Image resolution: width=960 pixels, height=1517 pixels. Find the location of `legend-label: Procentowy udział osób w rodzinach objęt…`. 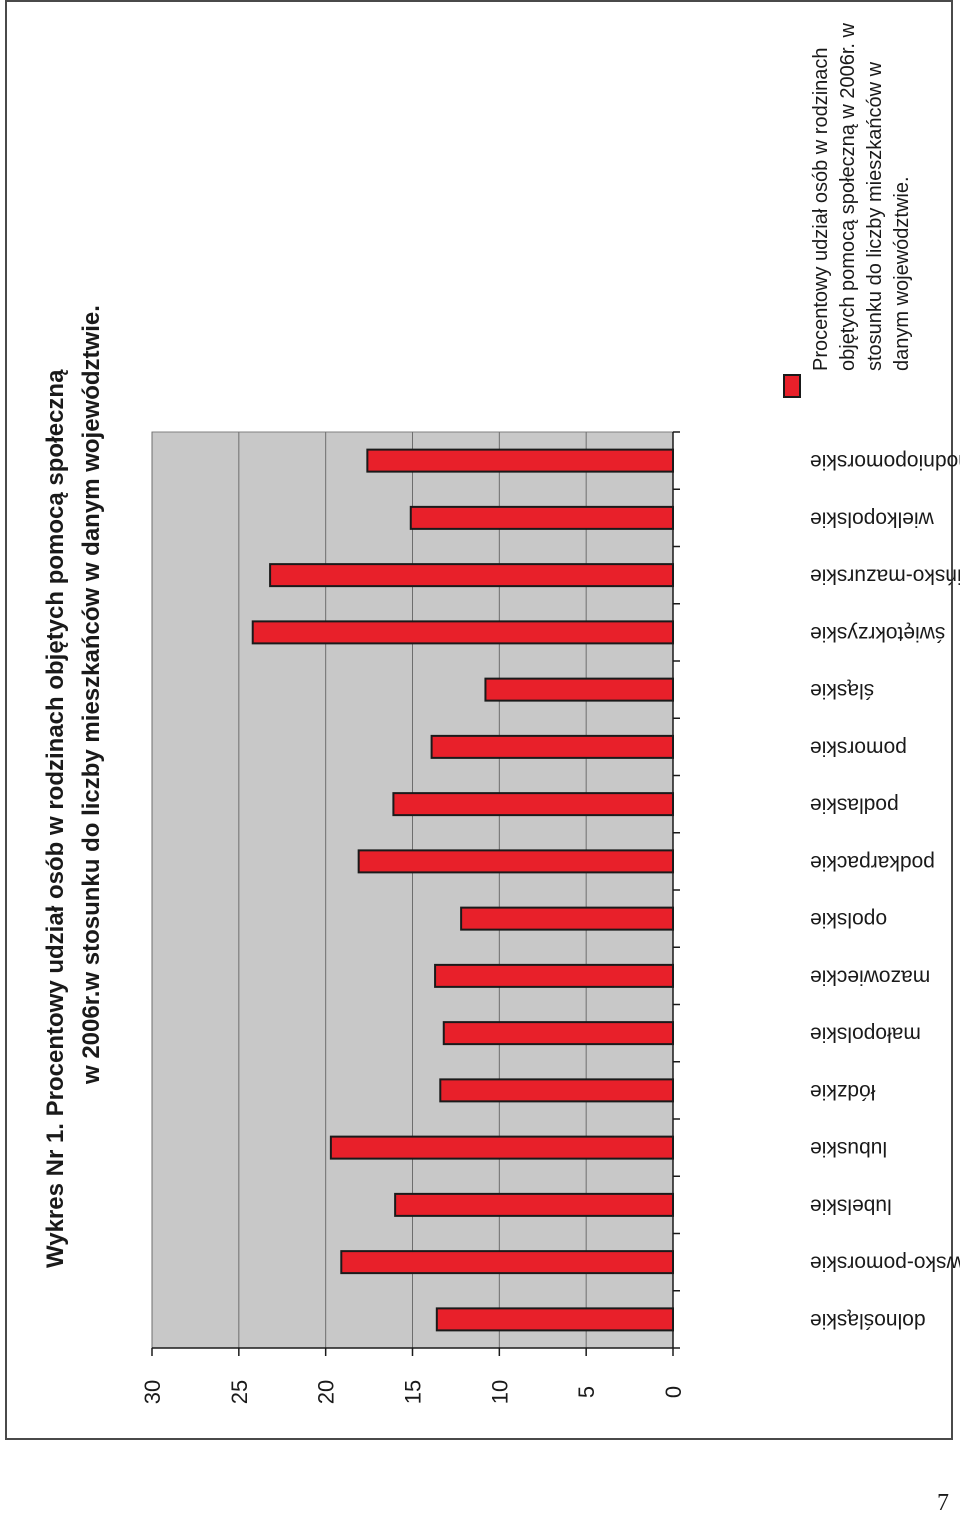

legend-label: Procentowy udział osób w rodzinach objęt… is located at coordinates (861, 197).